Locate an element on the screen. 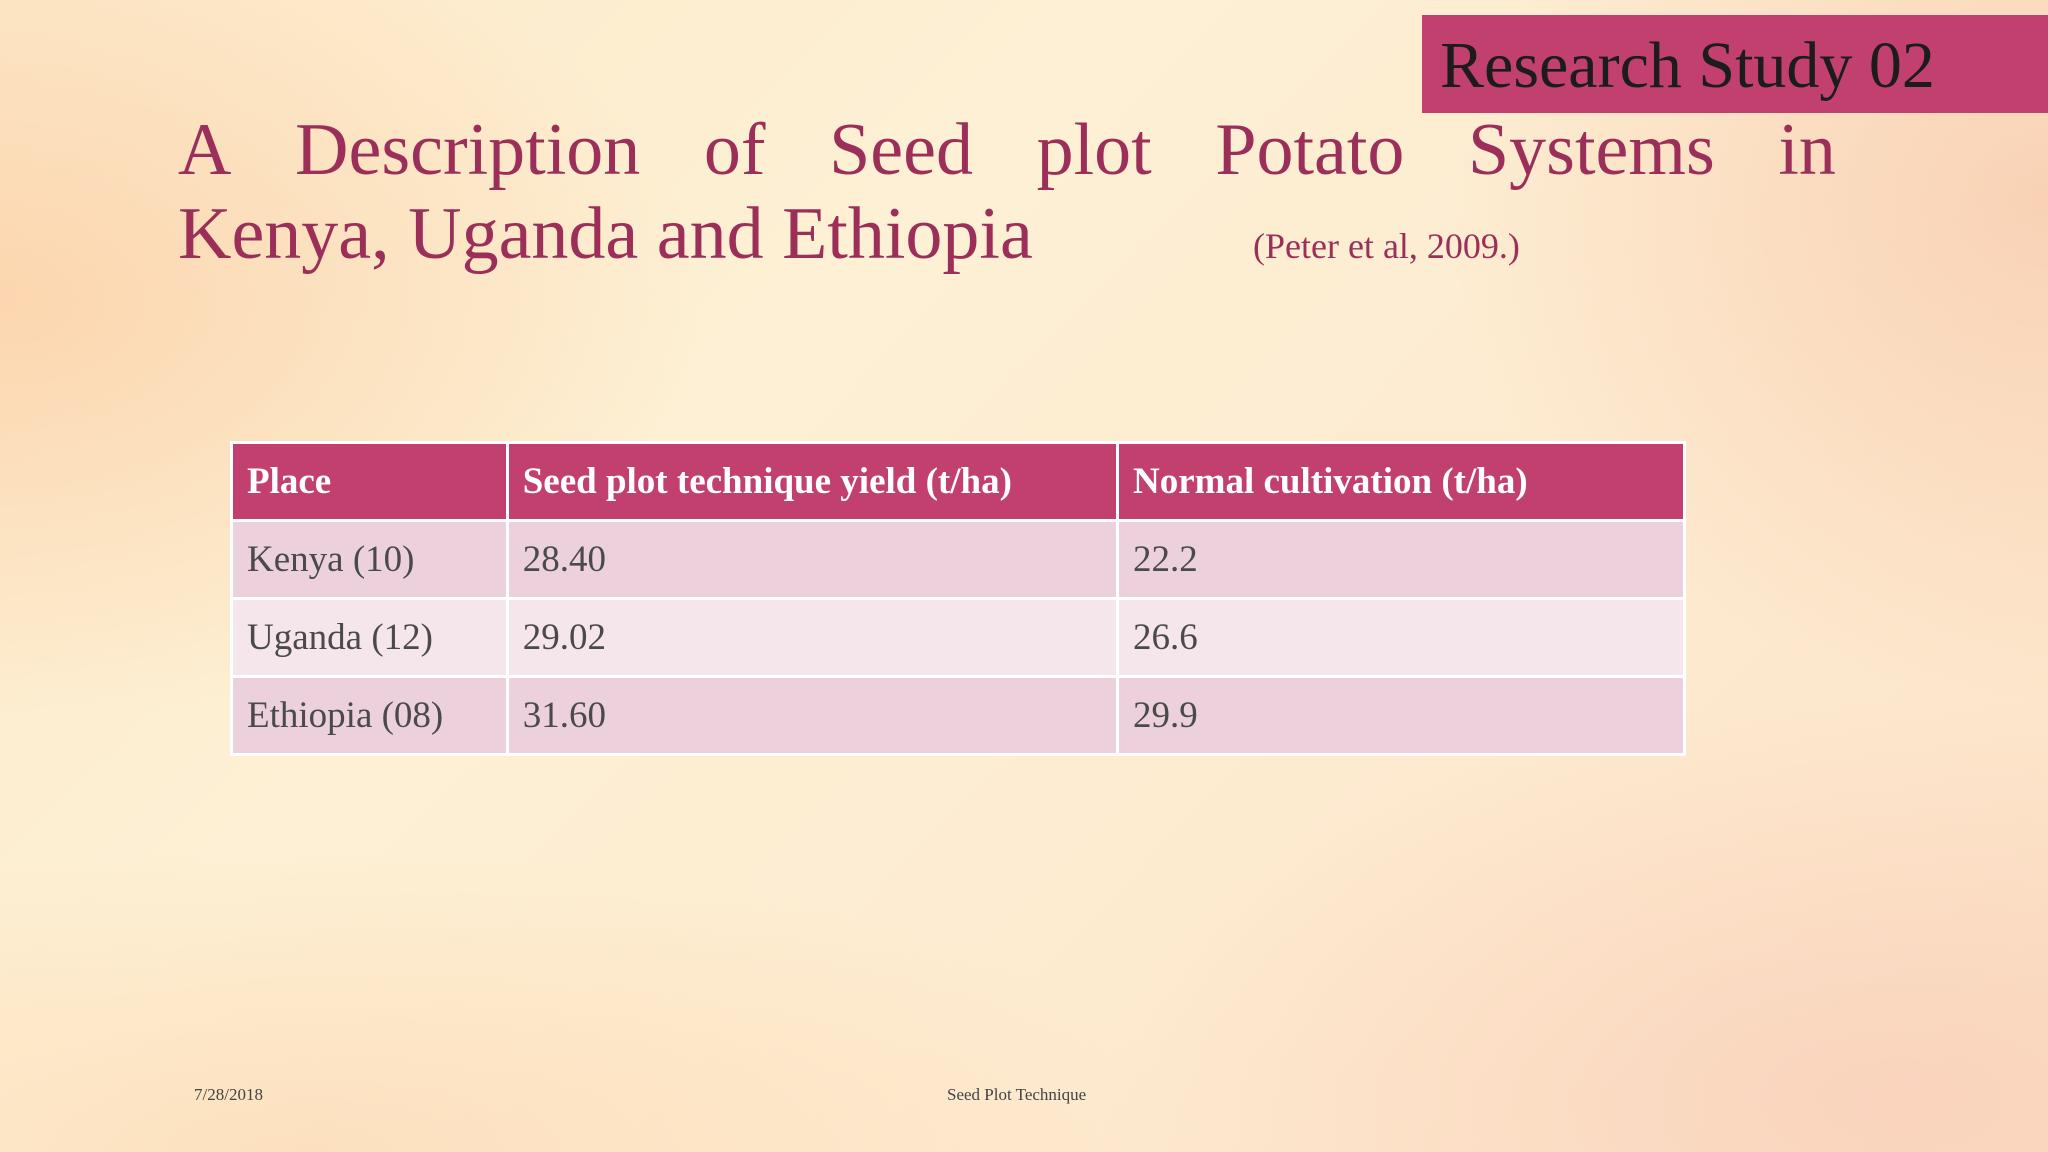 The height and width of the screenshot is (1152, 2048). footer-title: Seed Plot Technique is located at coordinates (1017, 1094).